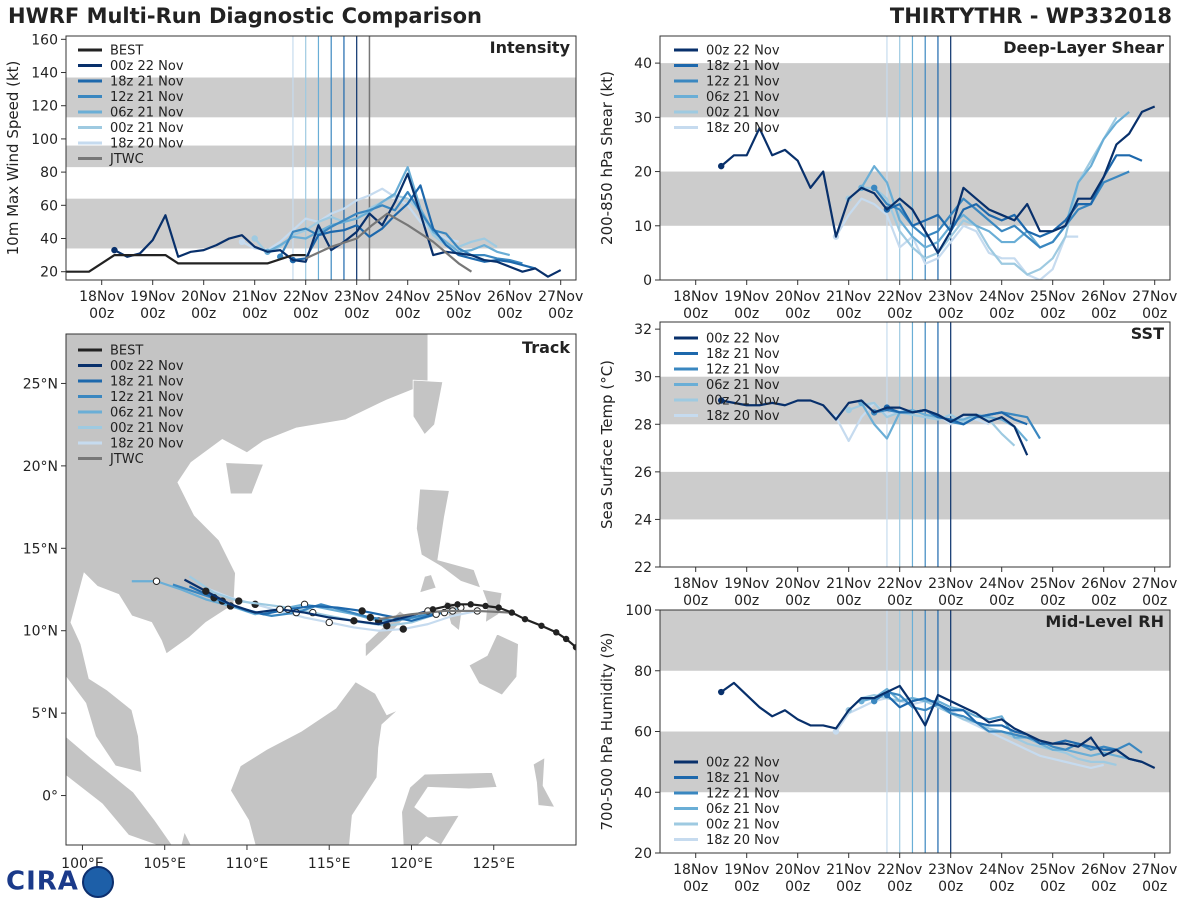 The width and height of the screenshot is (1200, 900). What do you see at coordinates (995, 180) in the screenshot?
I see `series-line-06z-21-nov` at bounding box center [995, 180].